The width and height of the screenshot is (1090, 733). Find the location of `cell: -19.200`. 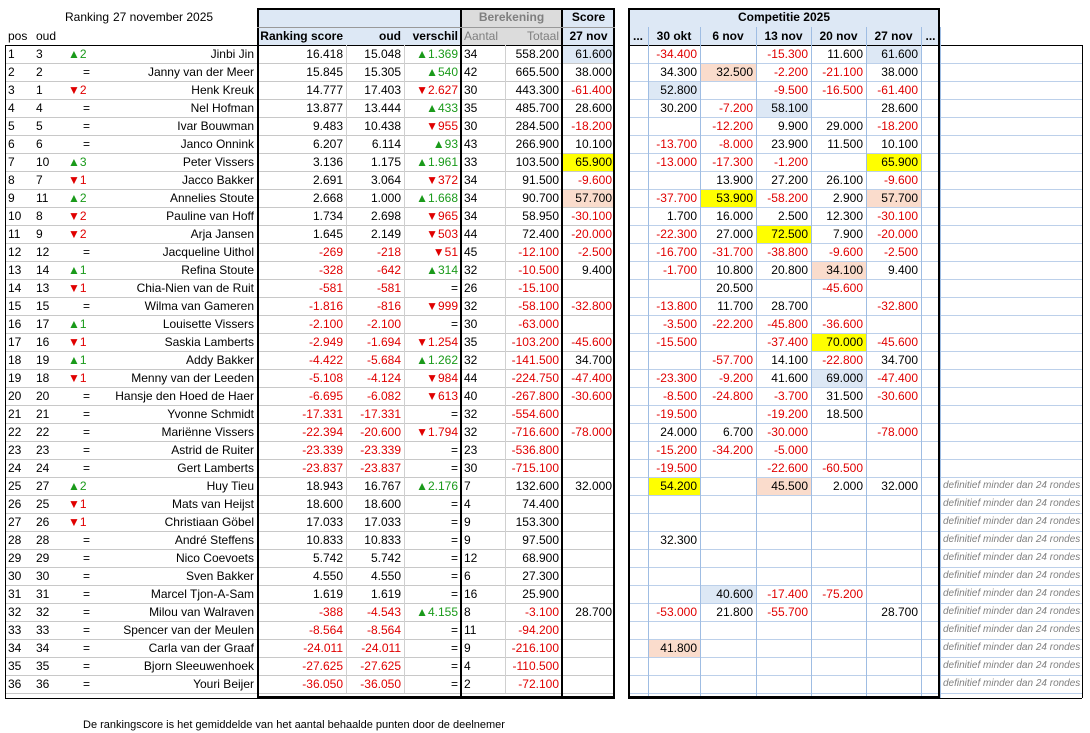

cell: -19.200 is located at coordinates (787, 414).